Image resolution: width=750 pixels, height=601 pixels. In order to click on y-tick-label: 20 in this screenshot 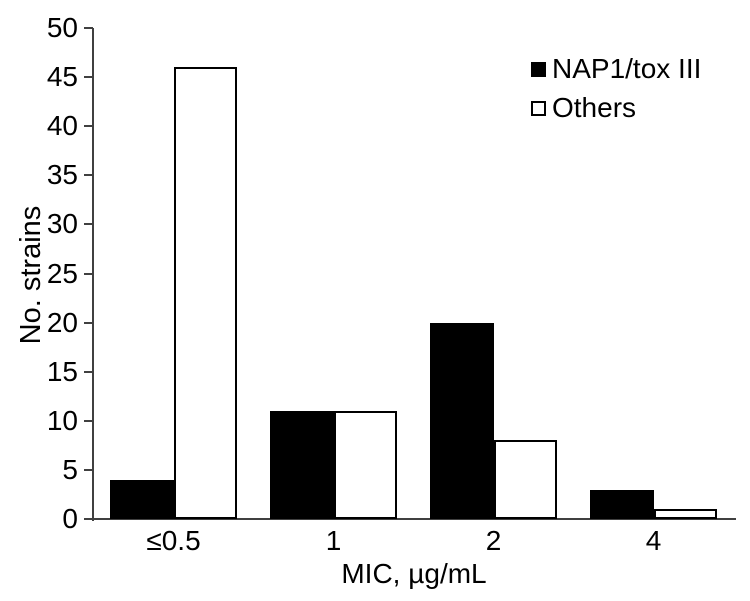, I will do `click(62, 322)`.